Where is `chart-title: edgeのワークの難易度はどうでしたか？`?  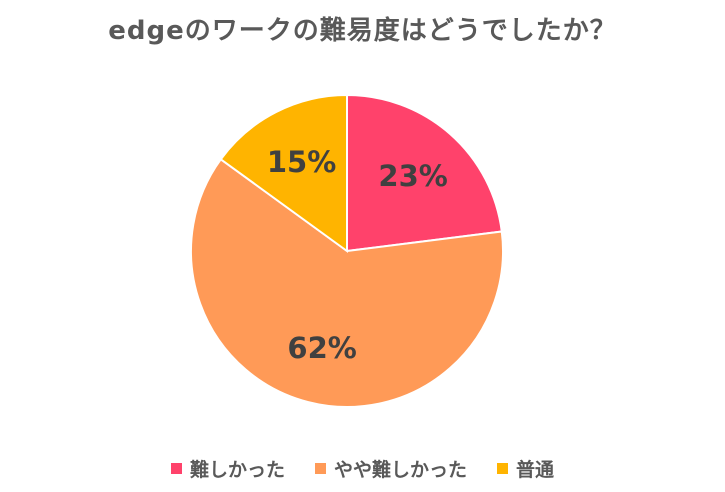 chart-title: edgeのワークの難易度はどうでしたか？ is located at coordinates (362, 31).